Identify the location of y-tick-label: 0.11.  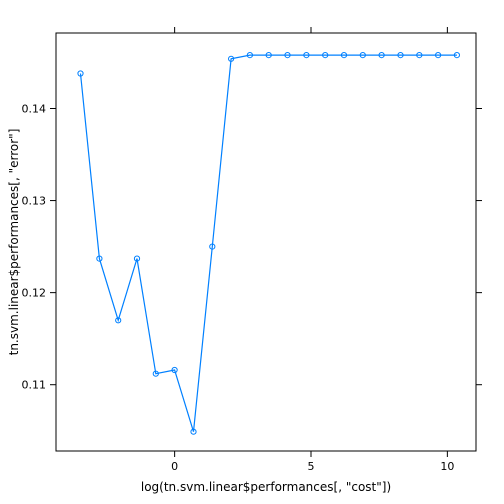
(34, 385).